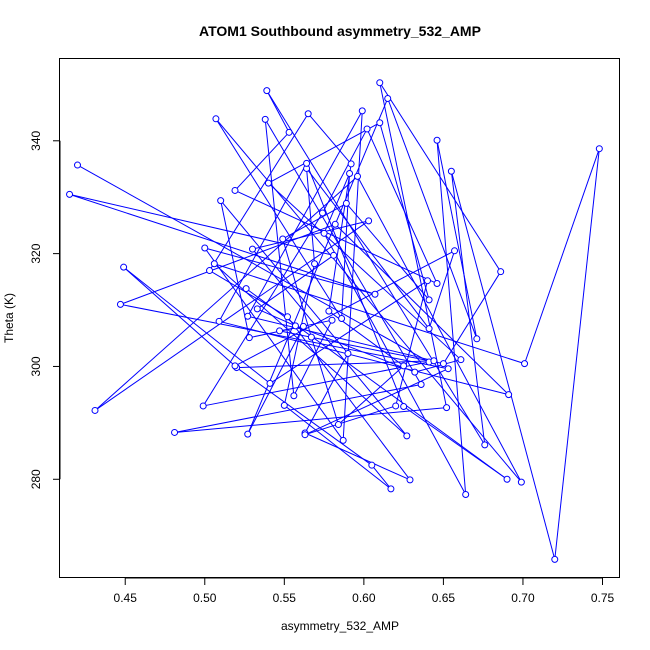  Describe the element at coordinates (205, 598) in the screenshot. I see `x-tick-label: 0.50` at that location.